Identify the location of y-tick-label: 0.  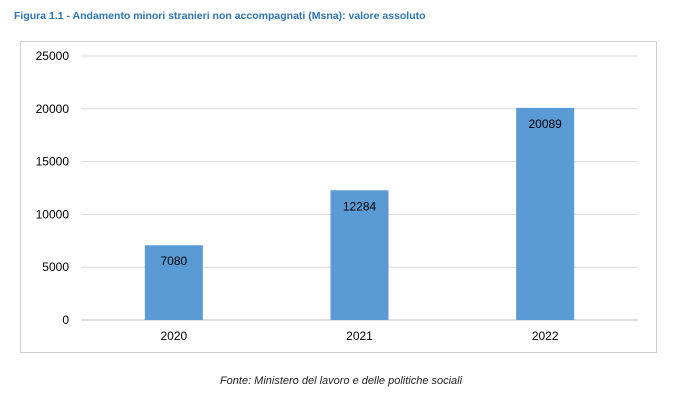
(65, 320).